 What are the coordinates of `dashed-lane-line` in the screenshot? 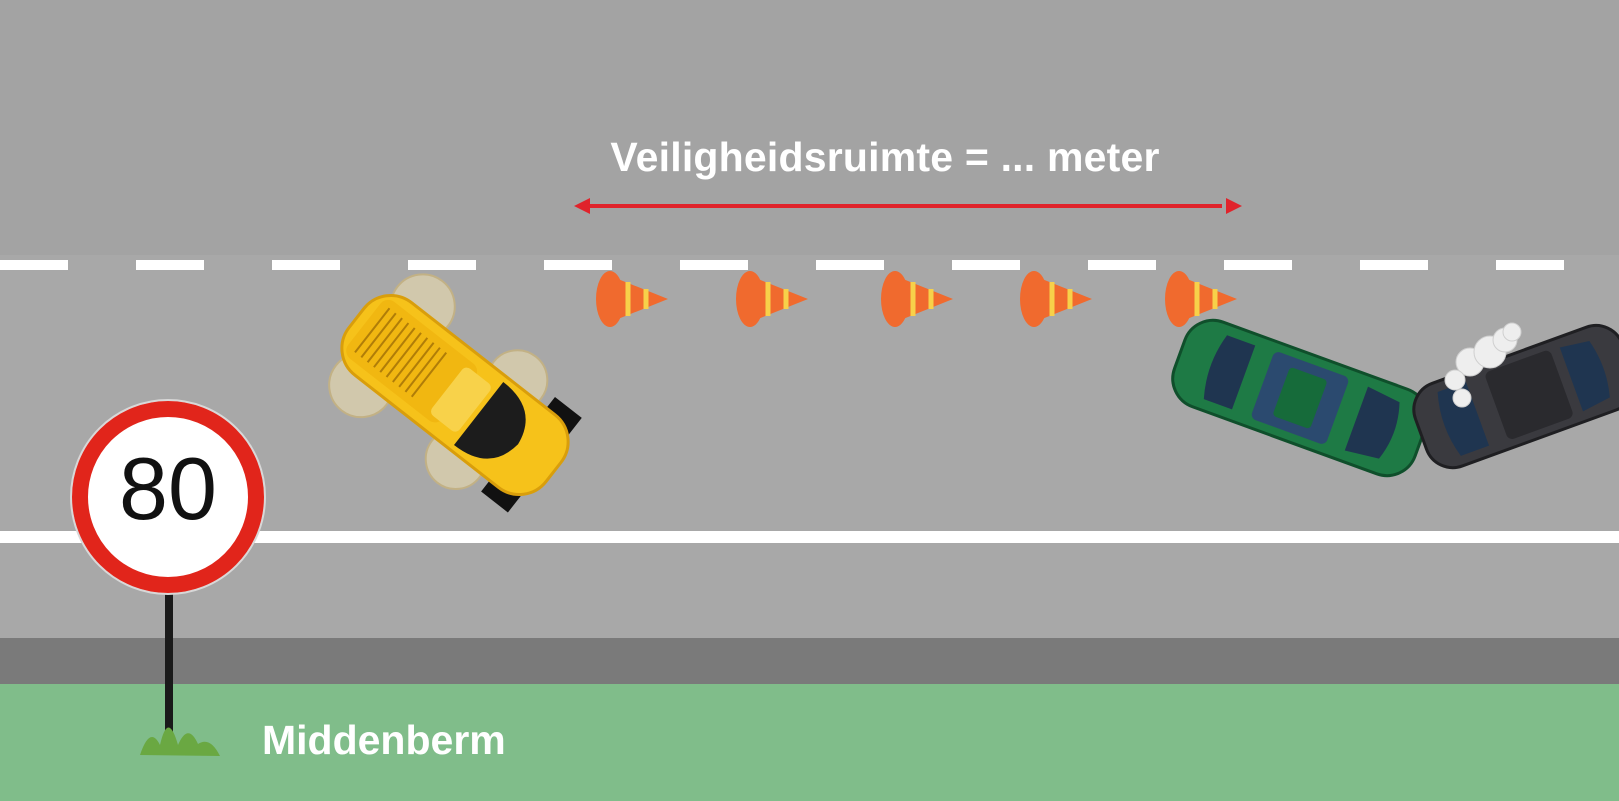 It's located at (782, 265).